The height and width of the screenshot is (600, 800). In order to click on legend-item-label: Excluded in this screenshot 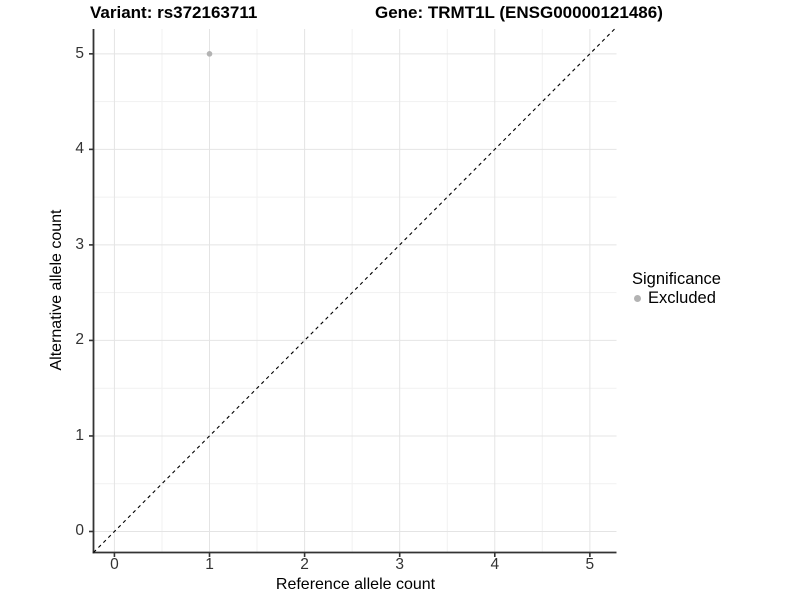, I will do `click(682, 298)`.